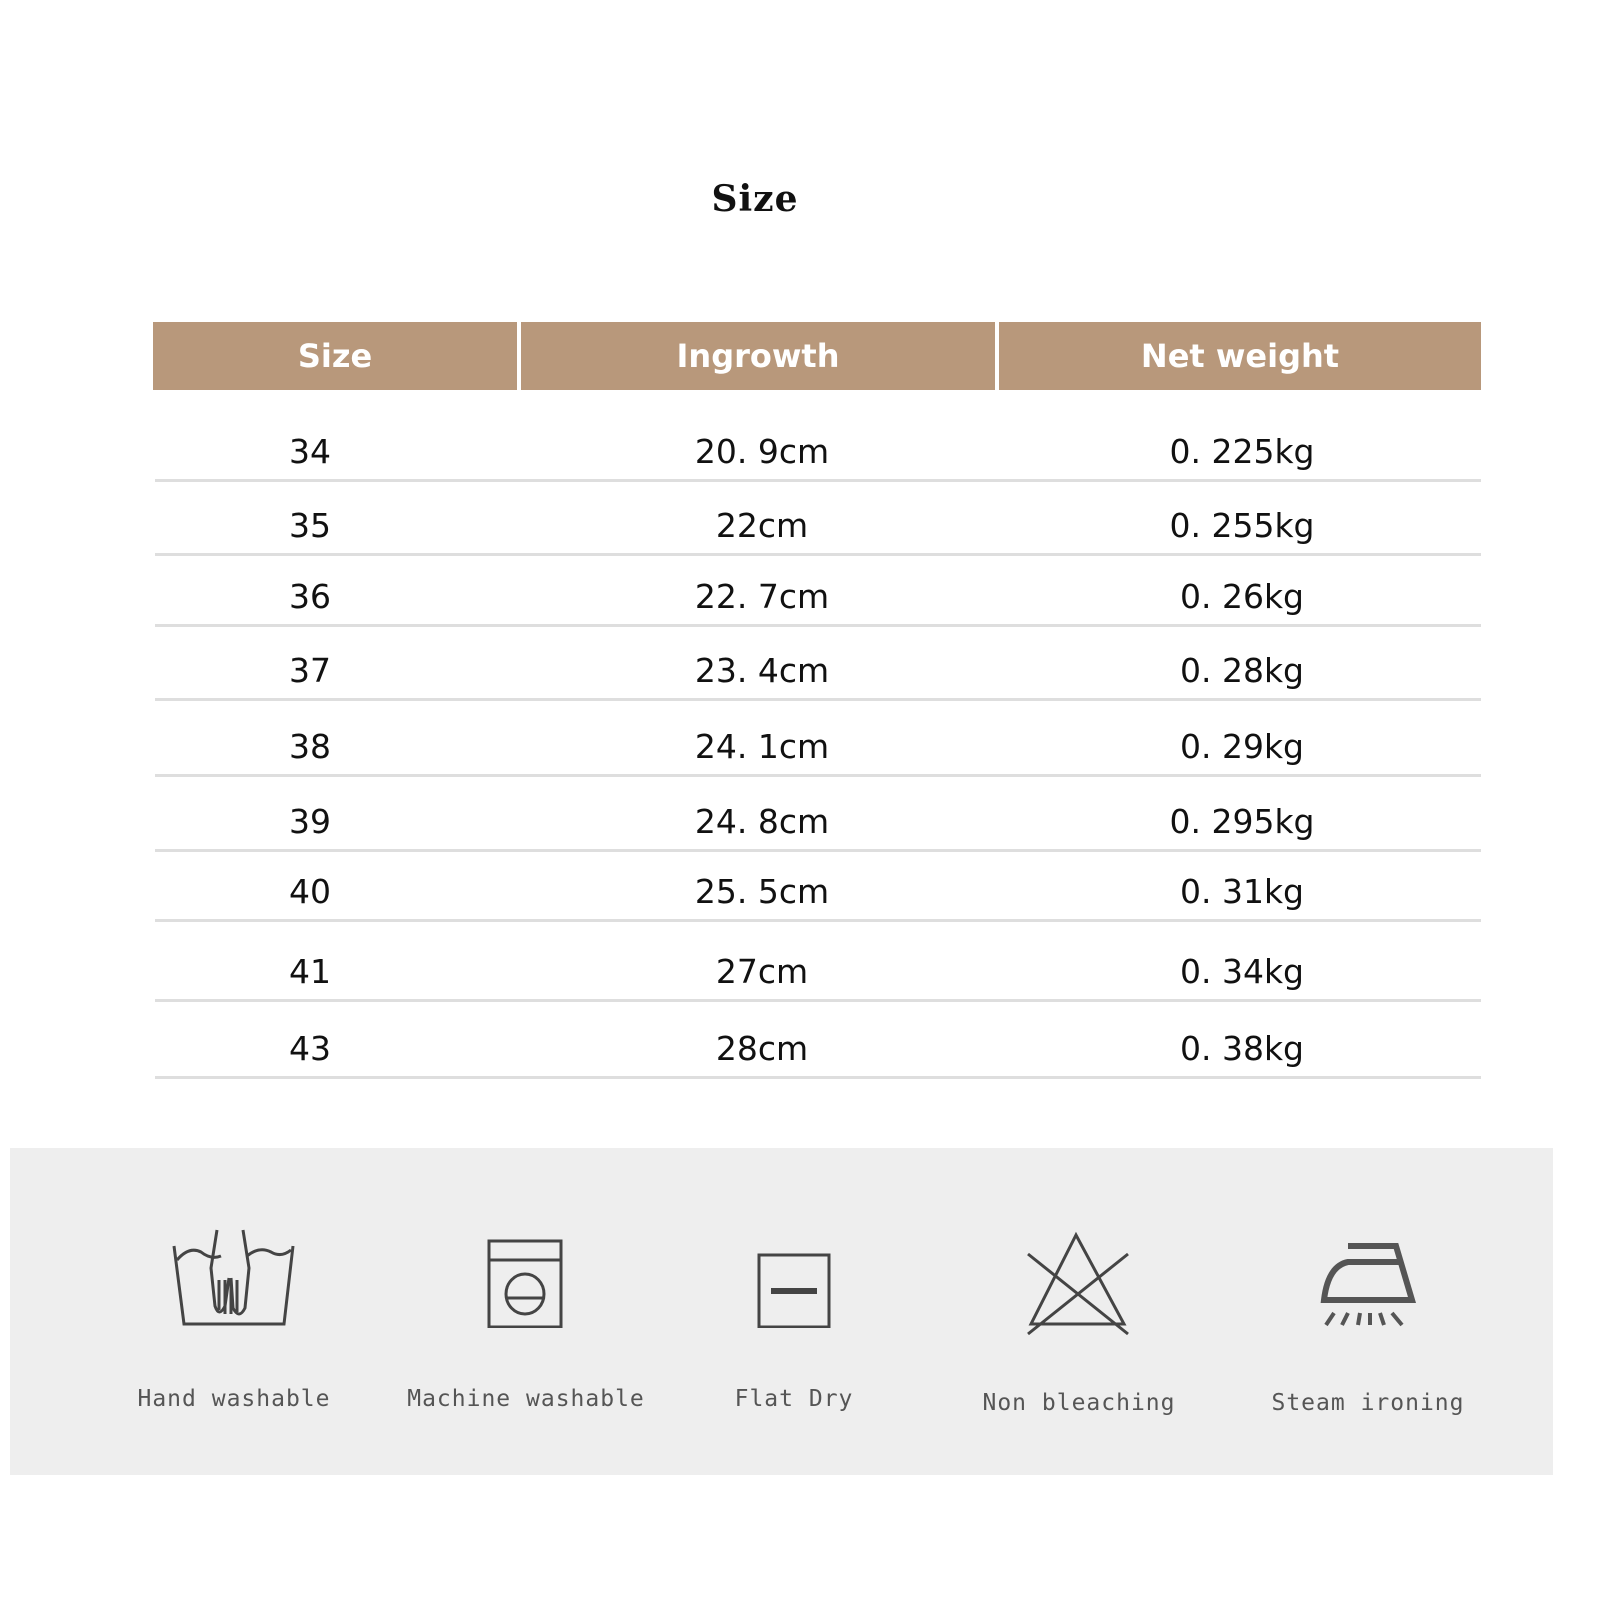  I want to click on cell-size: 34, so click(310, 451).